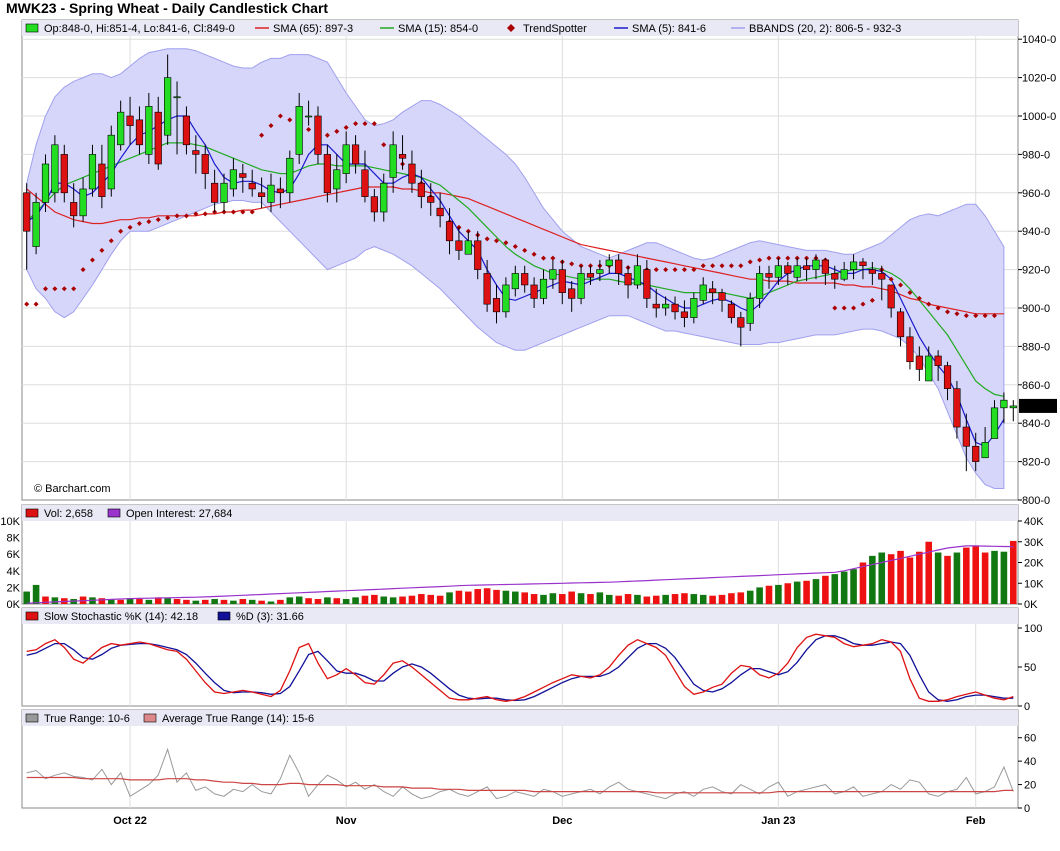 The height and width of the screenshot is (851, 1060). What do you see at coordinates (347, 821) in the screenshot?
I see `x-tick-label: Nov` at bounding box center [347, 821].